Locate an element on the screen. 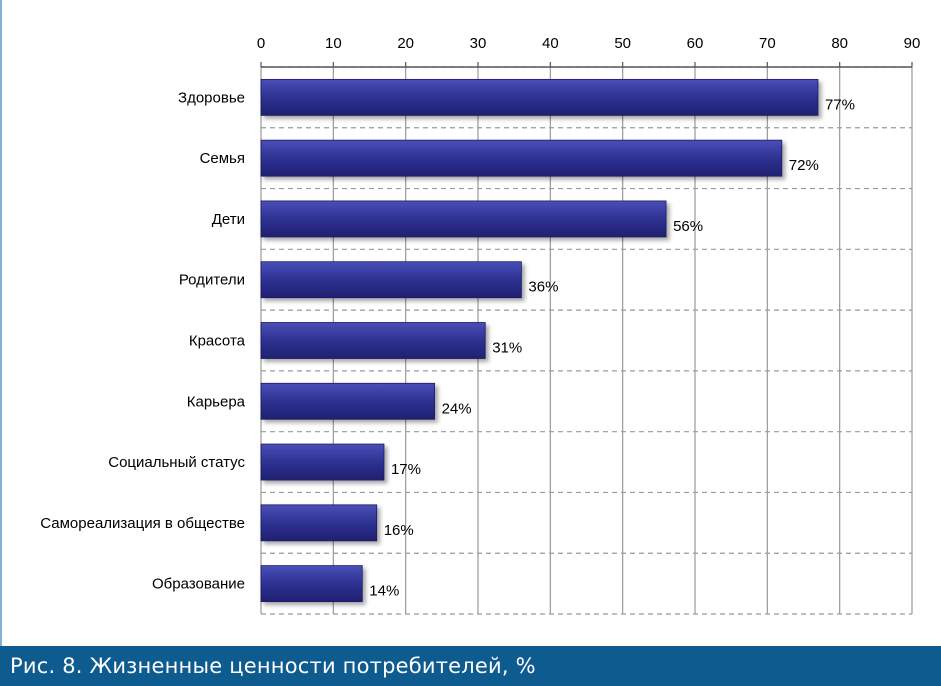 Image resolution: width=941 pixels, height=686 pixels. x-tick-label: 10 is located at coordinates (333, 43).